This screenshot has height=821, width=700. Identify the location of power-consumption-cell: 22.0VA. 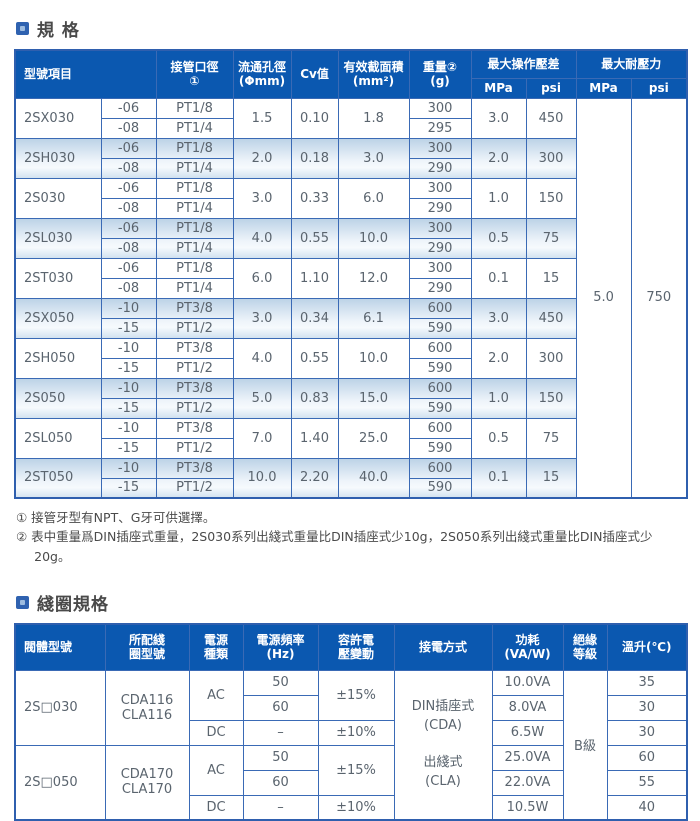
(527, 782).